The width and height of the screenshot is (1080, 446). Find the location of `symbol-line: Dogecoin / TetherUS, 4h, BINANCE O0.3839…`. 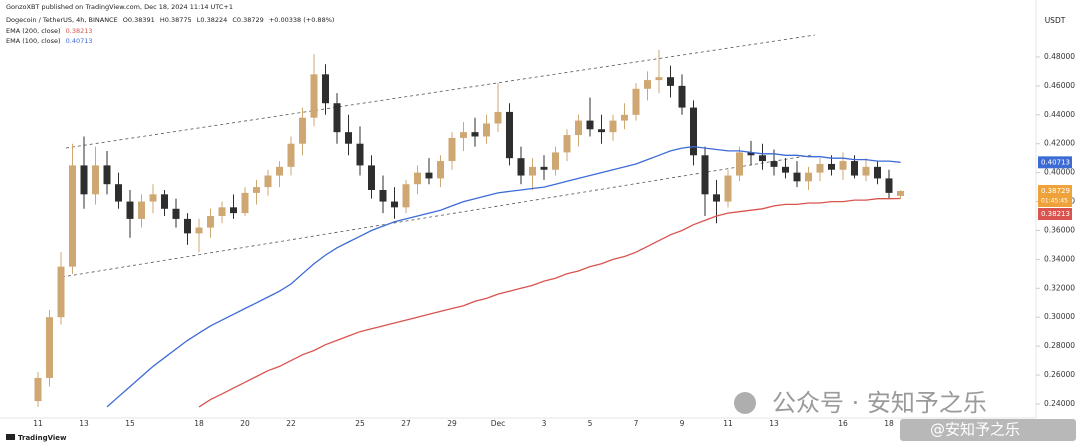

symbol-line: Dogecoin / TetherUS, 4h, BINANCE O0.3839… is located at coordinates (170, 20).